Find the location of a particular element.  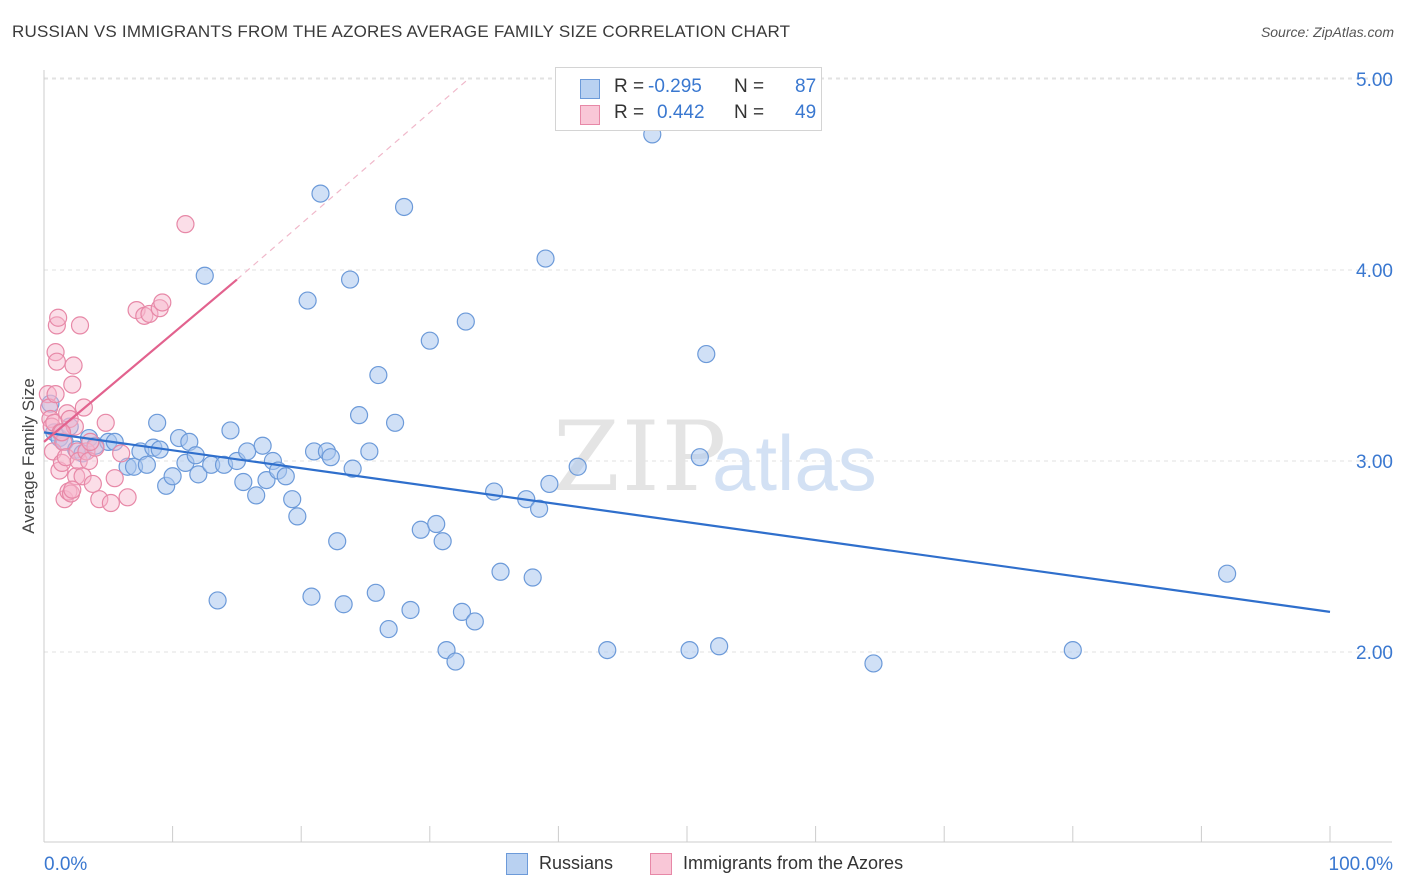

y-tick-label: 5.00 is located at coordinates (1374, 80).